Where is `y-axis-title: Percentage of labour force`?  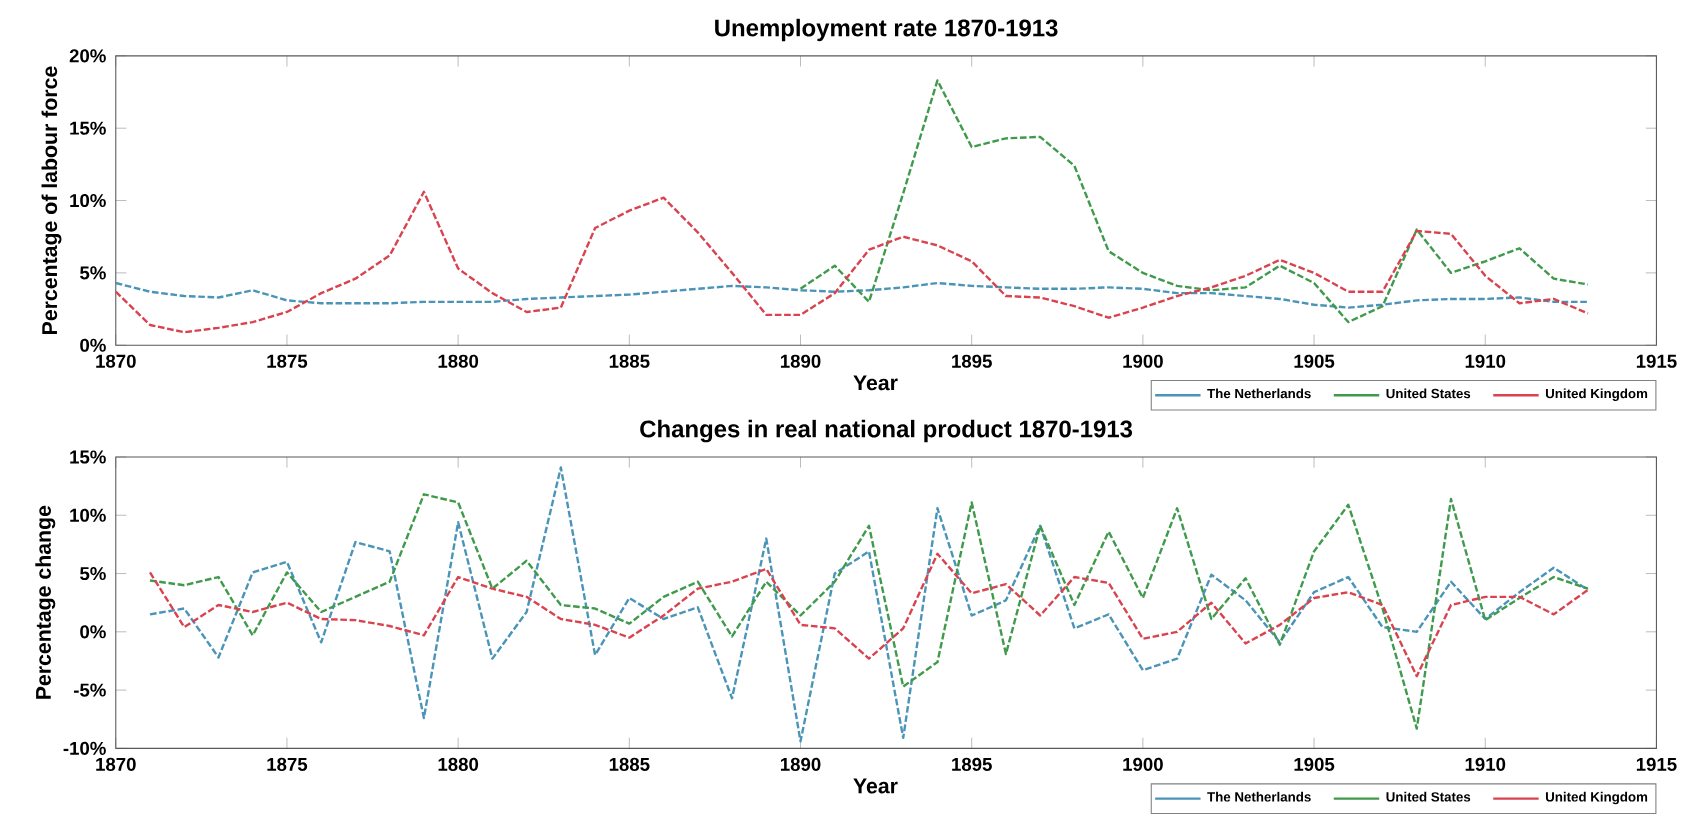 y-axis-title: Percentage of labour force is located at coordinates (51, 200).